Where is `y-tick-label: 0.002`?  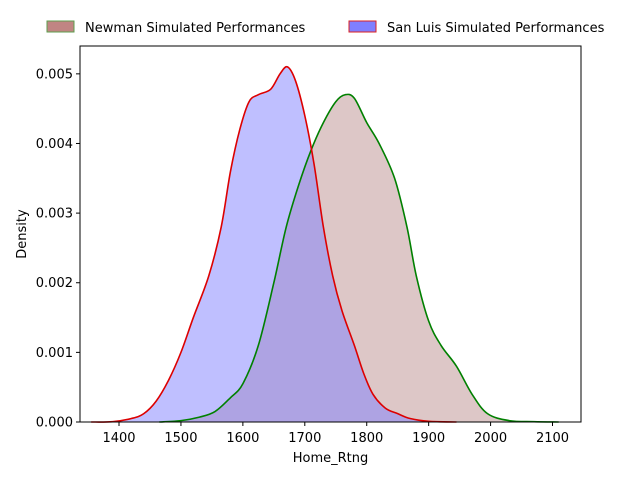
y-tick-label: 0.002 is located at coordinates (54, 283).